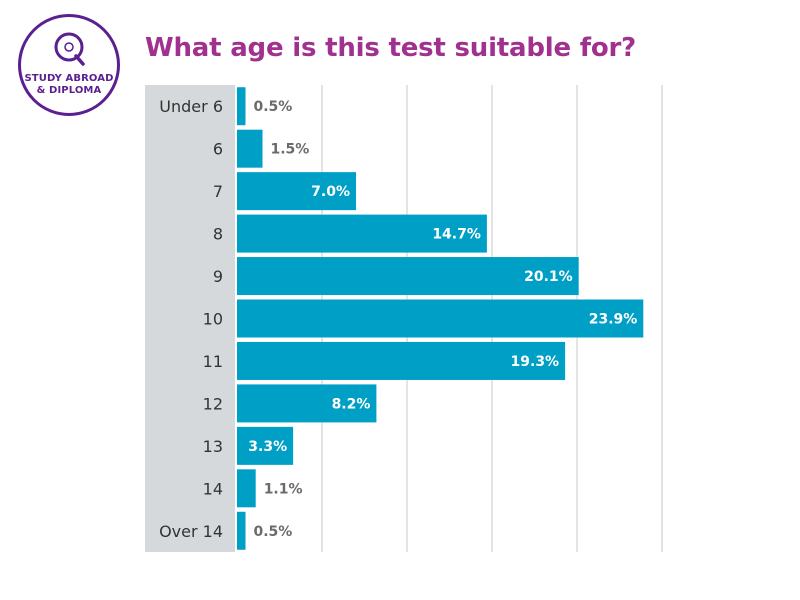 The image size is (800, 600). I want to click on data-label: 3.3%, so click(267, 447).